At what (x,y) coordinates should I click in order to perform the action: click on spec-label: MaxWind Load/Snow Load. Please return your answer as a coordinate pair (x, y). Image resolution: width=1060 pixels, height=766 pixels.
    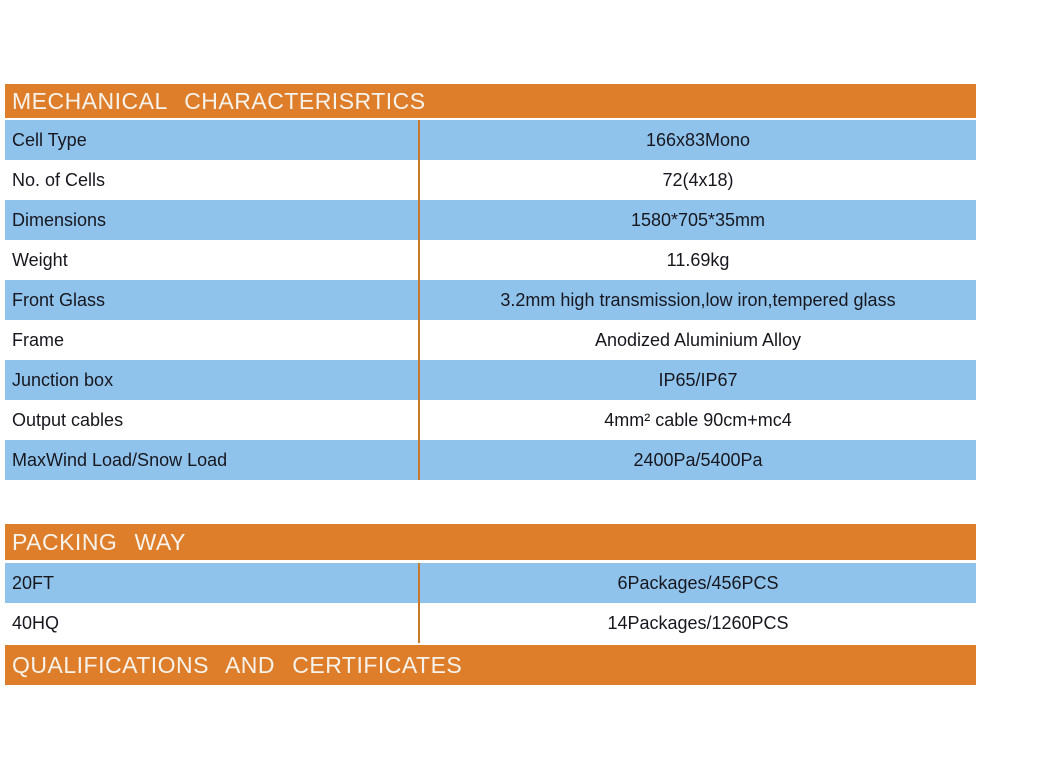
    Looking at the image, I should click on (212, 460).